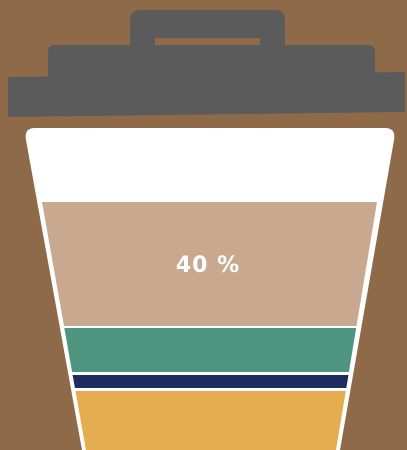  Describe the element at coordinates (206, 94) in the screenshot. I see `lid-base` at that location.